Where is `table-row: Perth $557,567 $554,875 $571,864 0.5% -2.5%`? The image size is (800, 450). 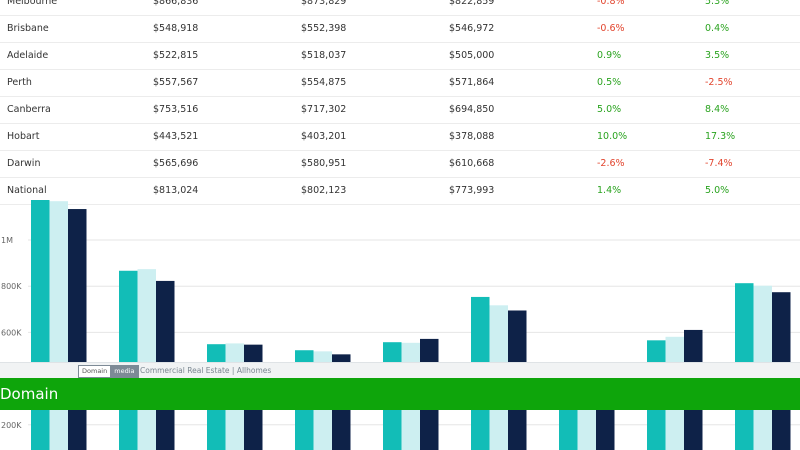
table-row: Perth $557,567 $554,875 $571,864 0.5% -2.5% is located at coordinates (400, 83).